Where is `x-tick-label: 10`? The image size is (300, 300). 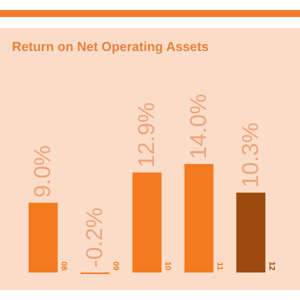 x-tick-label: 10 is located at coordinates (168, 266).